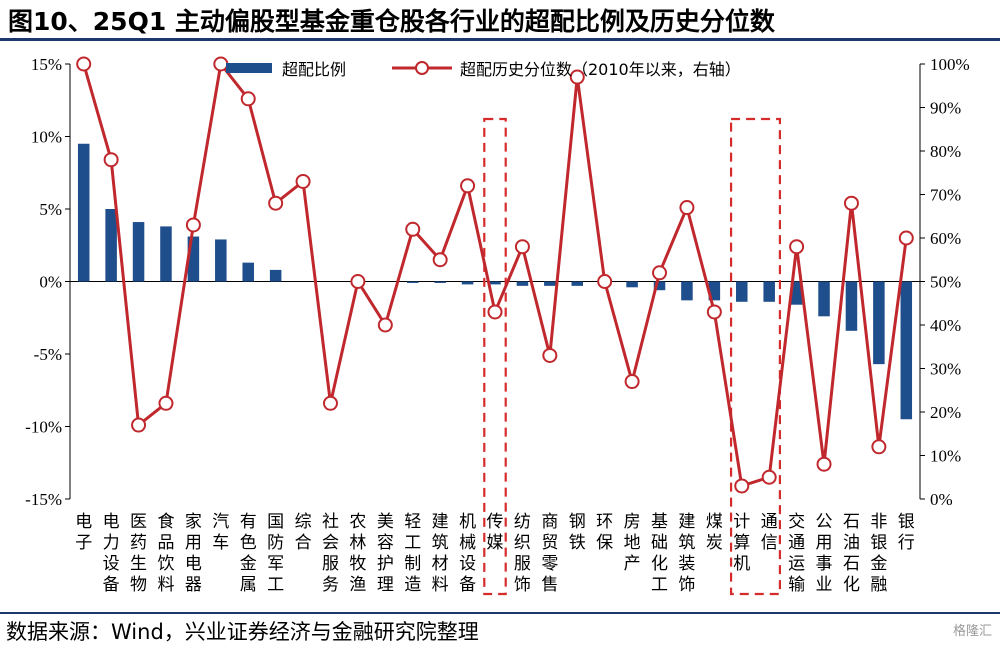 The image size is (1000, 646). What do you see at coordinates (600, 69) in the screenshot?
I see `legend-line-label: 超配历史分位数（2010年以来，右轴）` at bounding box center [600, 69].